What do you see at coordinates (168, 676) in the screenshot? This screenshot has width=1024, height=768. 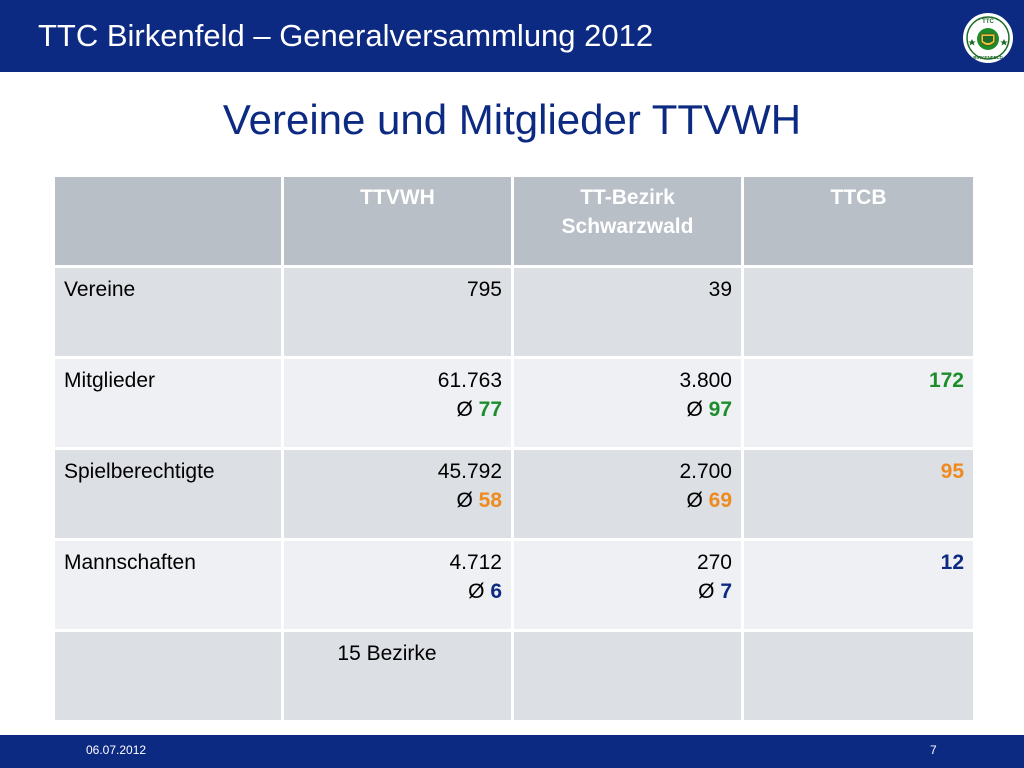 I see `row-label` at bounding box center [168, 676].